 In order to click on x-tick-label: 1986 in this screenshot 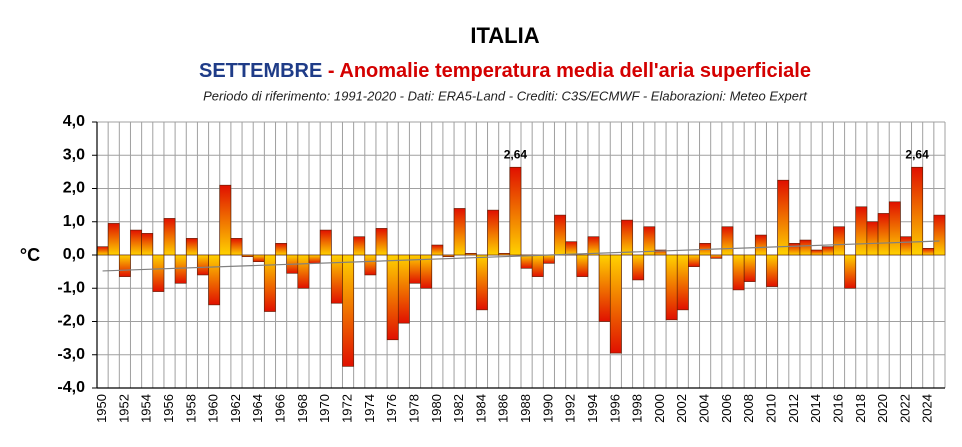, I will do `click(503, 408)`.